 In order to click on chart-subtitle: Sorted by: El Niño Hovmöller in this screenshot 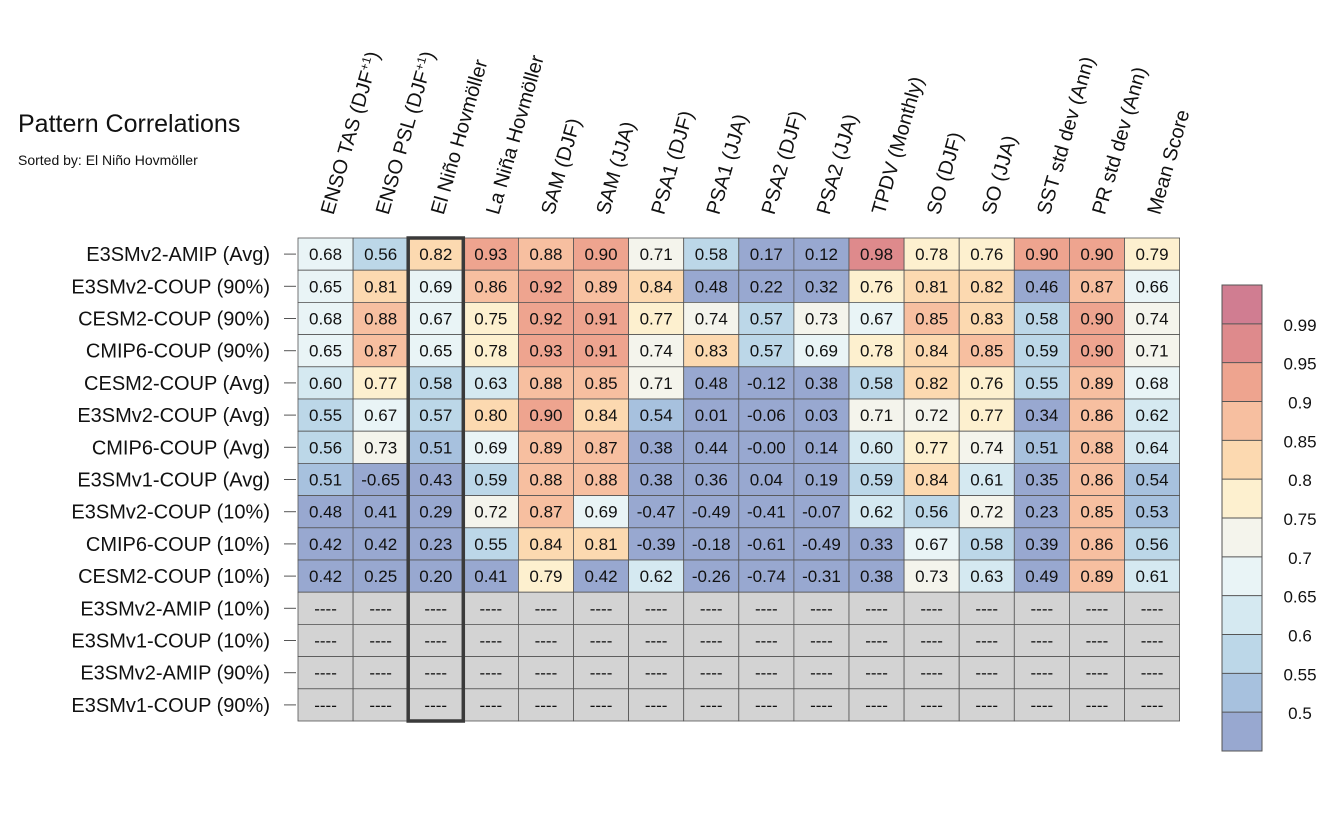, I will do `click(108, 160)`.